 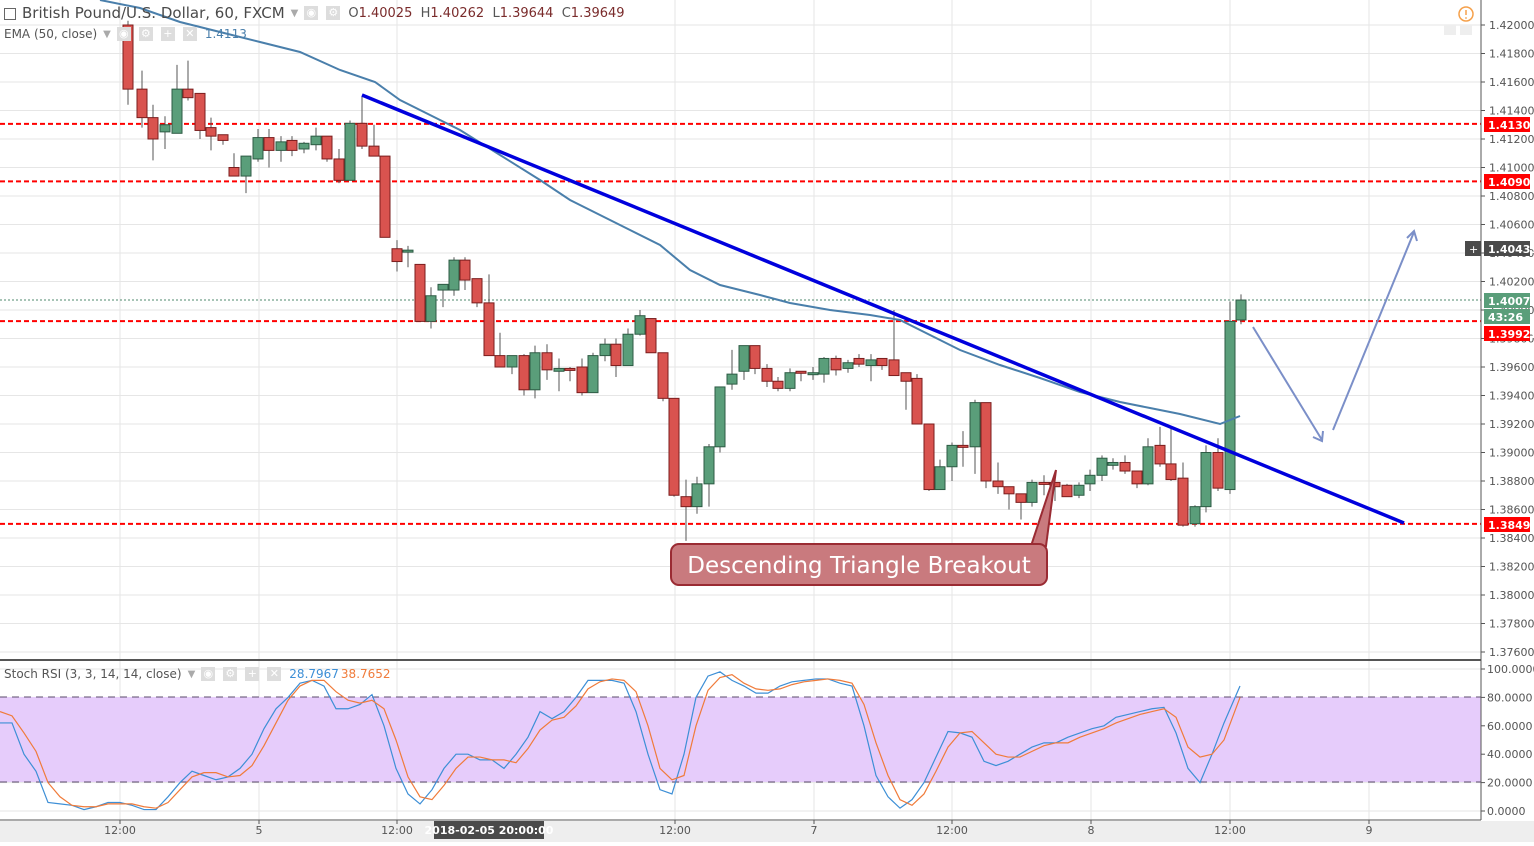 I want to click on svg-text: 1.41600, so click(x=1511, y=82).